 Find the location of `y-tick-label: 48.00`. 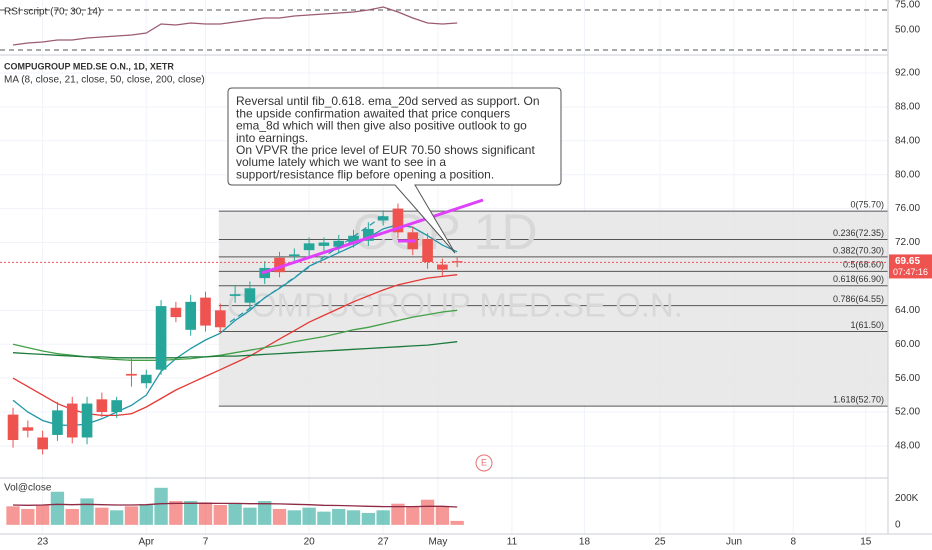

y-tick-label: 48.00 is located at coordinates (907, 446).